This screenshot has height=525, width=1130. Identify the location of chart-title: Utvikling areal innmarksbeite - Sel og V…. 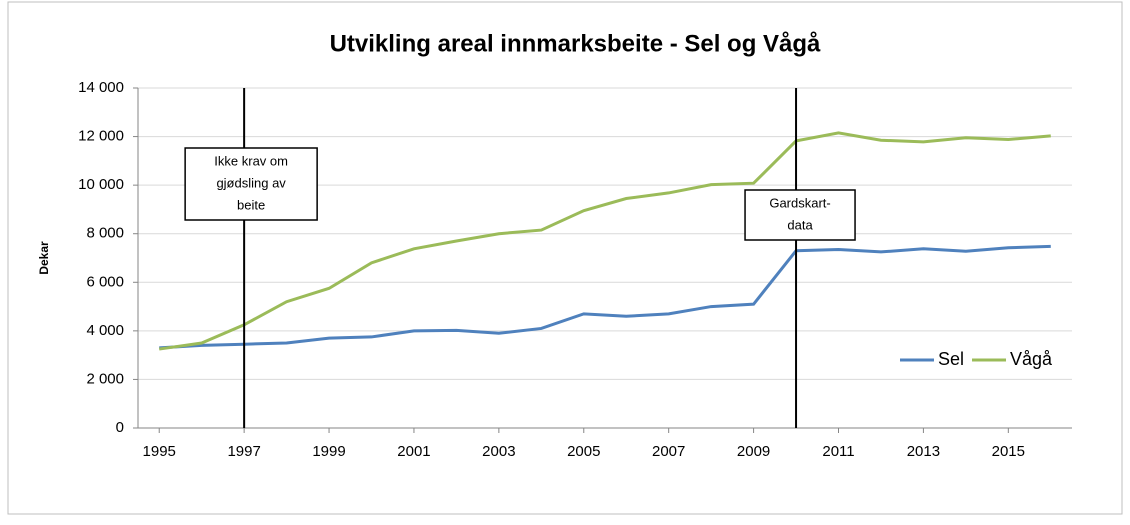
(575, 43).